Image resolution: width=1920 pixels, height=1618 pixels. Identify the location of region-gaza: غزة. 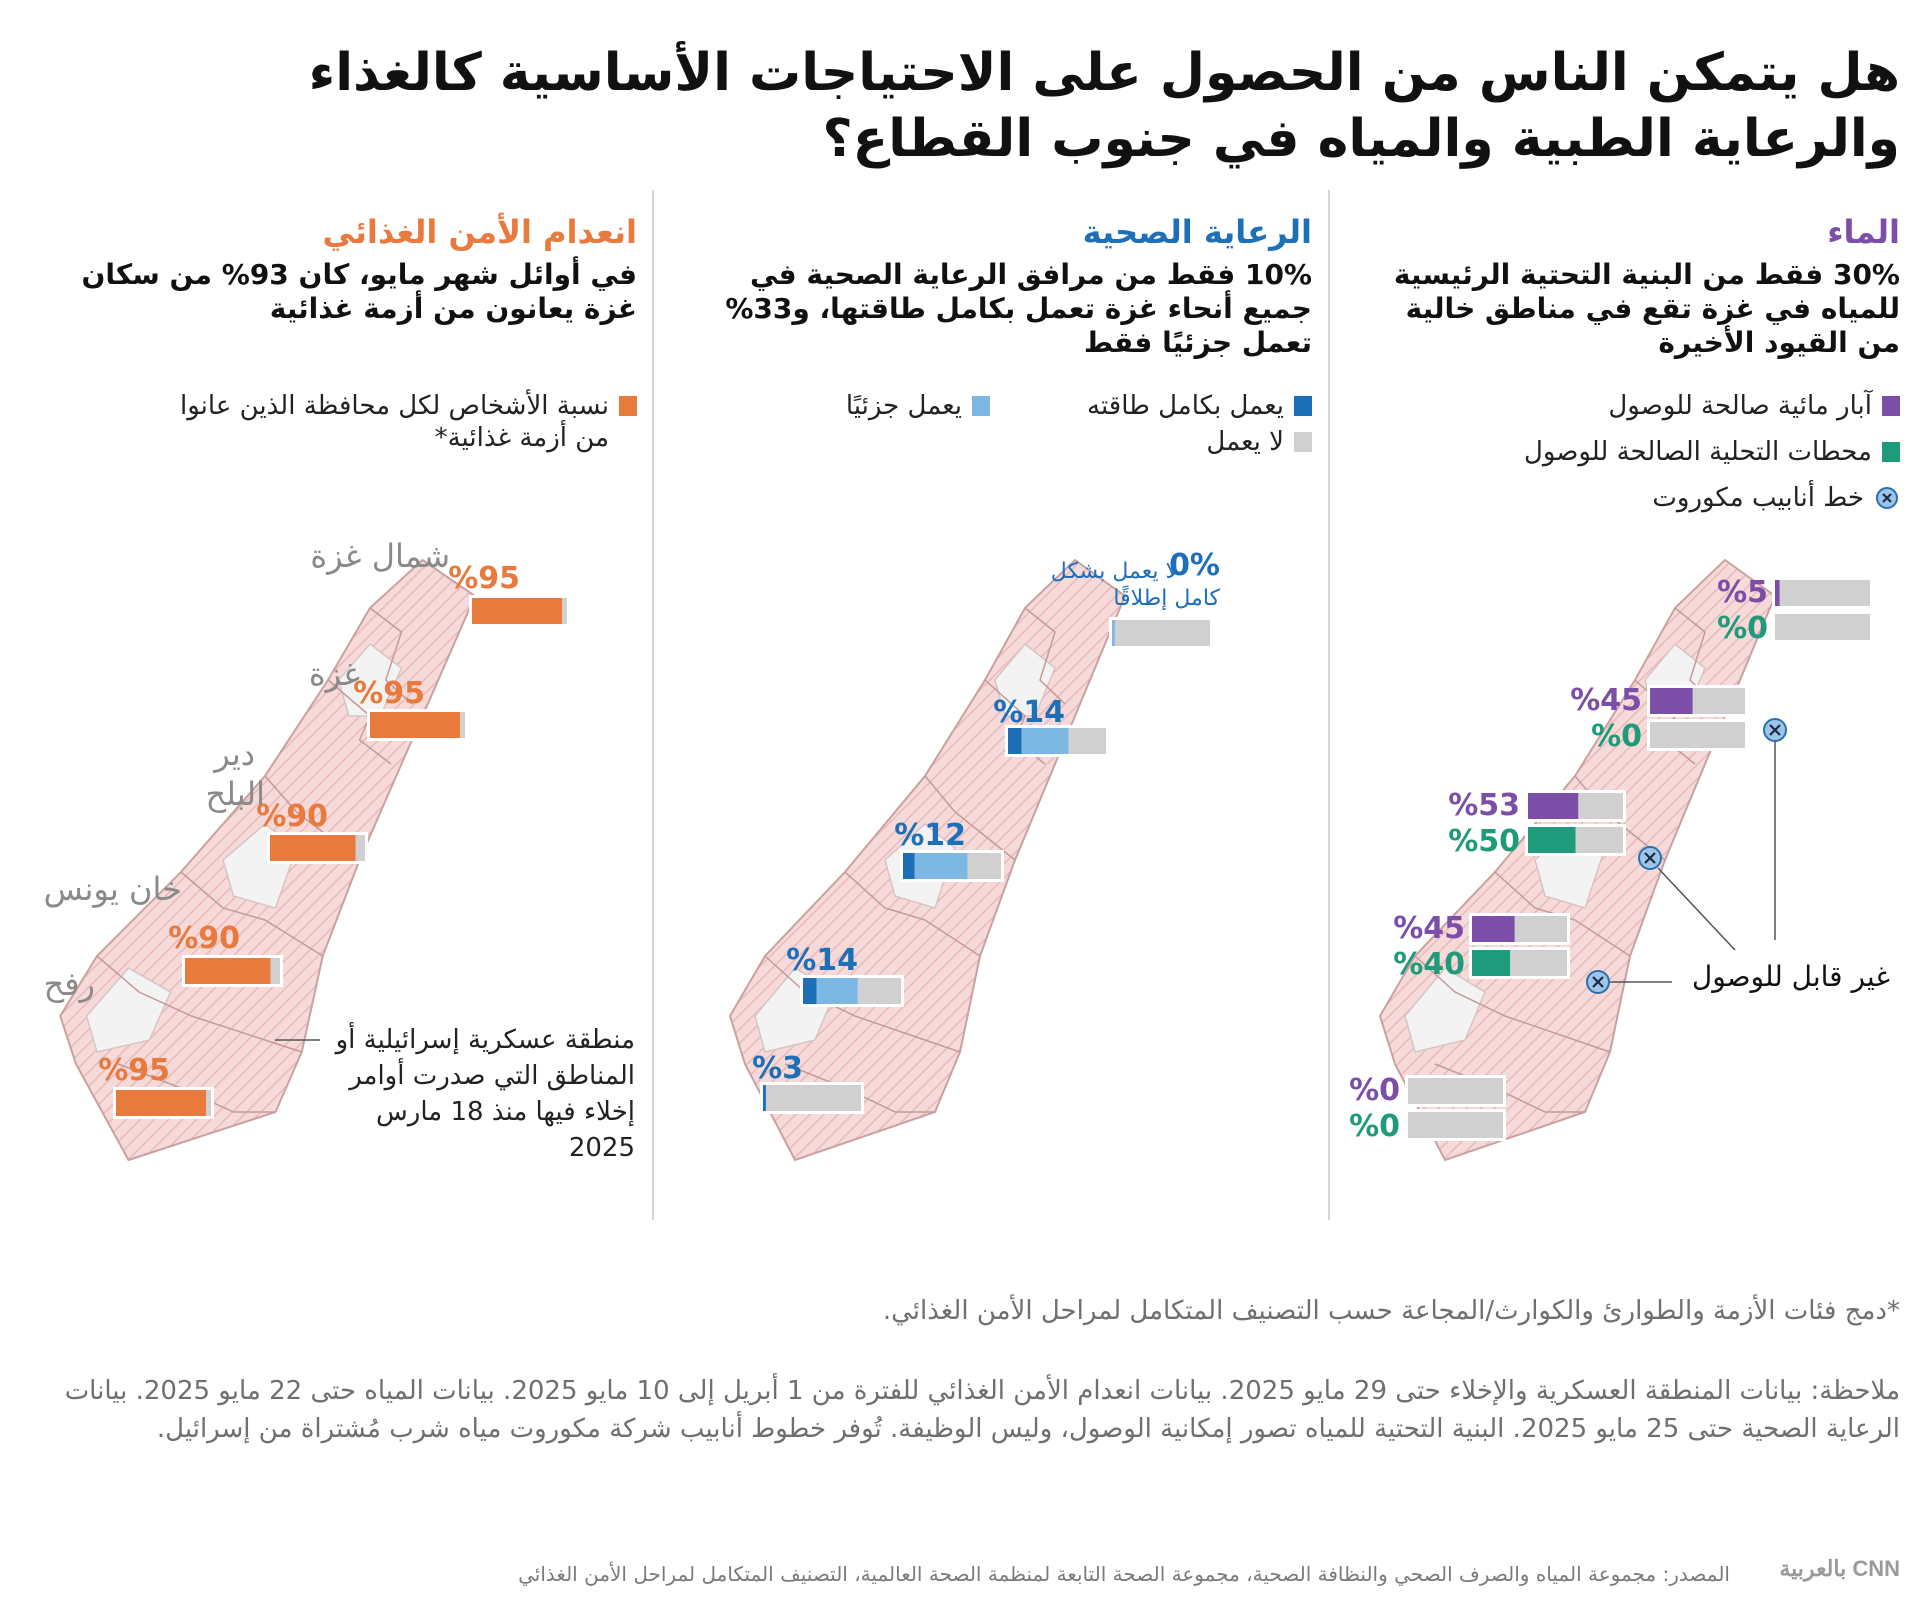
(334, 674).